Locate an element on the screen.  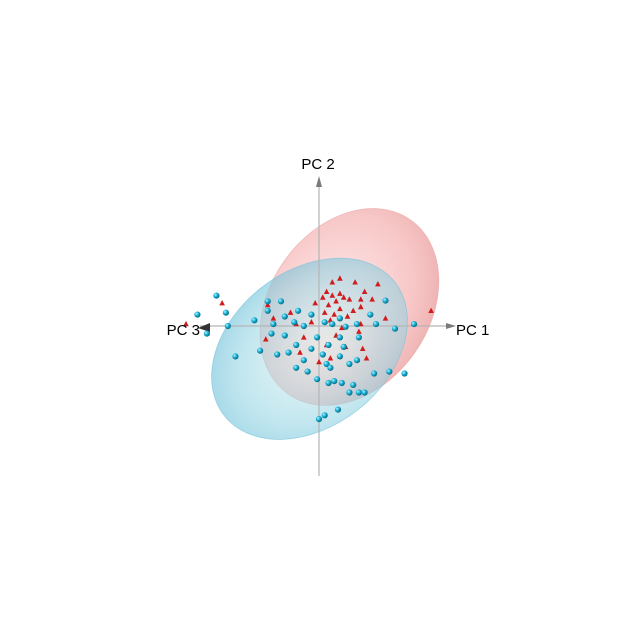
data-points is located at coordinates (308, 349).